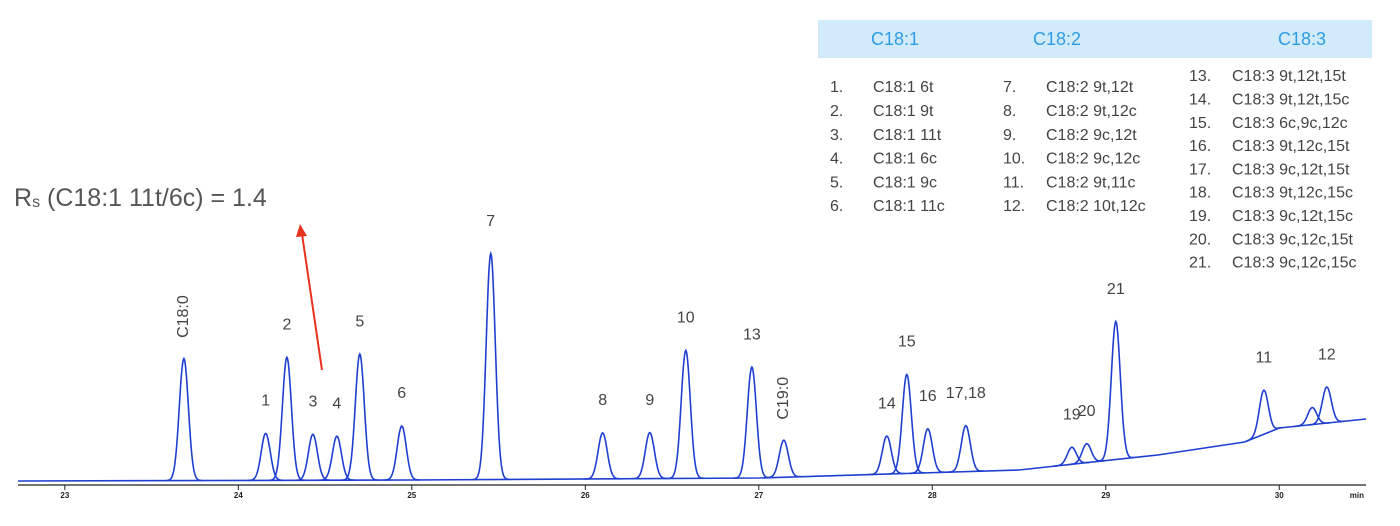  Describe the element at coordinates (1014, 206) in the screenshot. I see `legend-number: 12.` at that location.